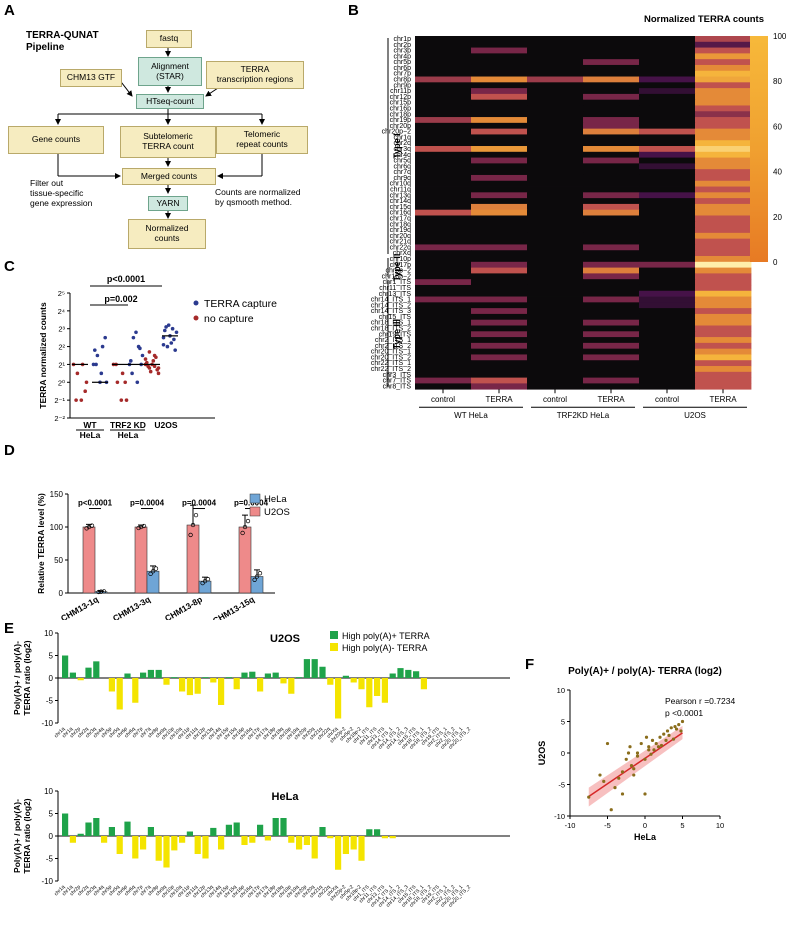 The width and height of the screenshot is (787, 944). Describe the element at coordinates (399, 271) in the screenshot. I see `heatmap-row-label: chr5p−2` at that location.